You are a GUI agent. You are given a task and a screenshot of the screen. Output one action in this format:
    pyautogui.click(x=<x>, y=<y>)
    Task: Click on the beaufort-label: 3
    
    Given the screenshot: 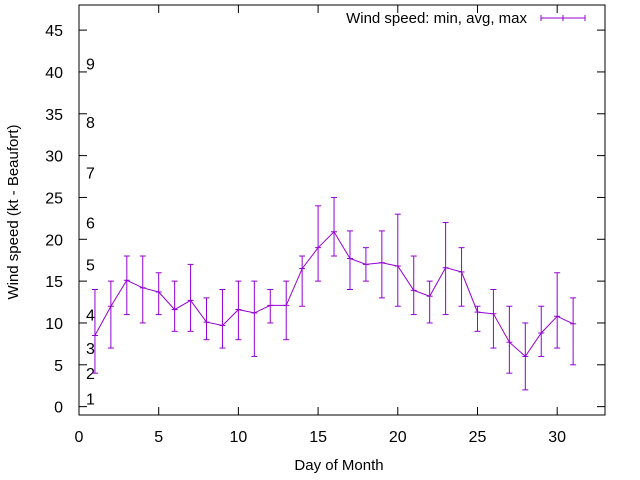 What is the action you would take?
    pyautogui.click(x=90, y=349)
    